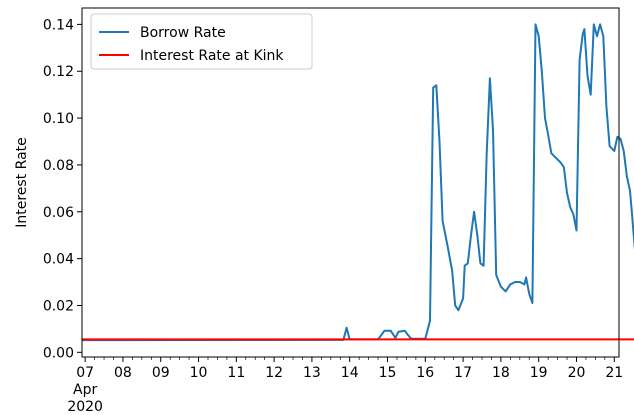 The height and width of the screenshot is (415, 634). Describe the element at coordinates (199, 373) in the screenshot. I see `x-tick-label: 10` at that location.